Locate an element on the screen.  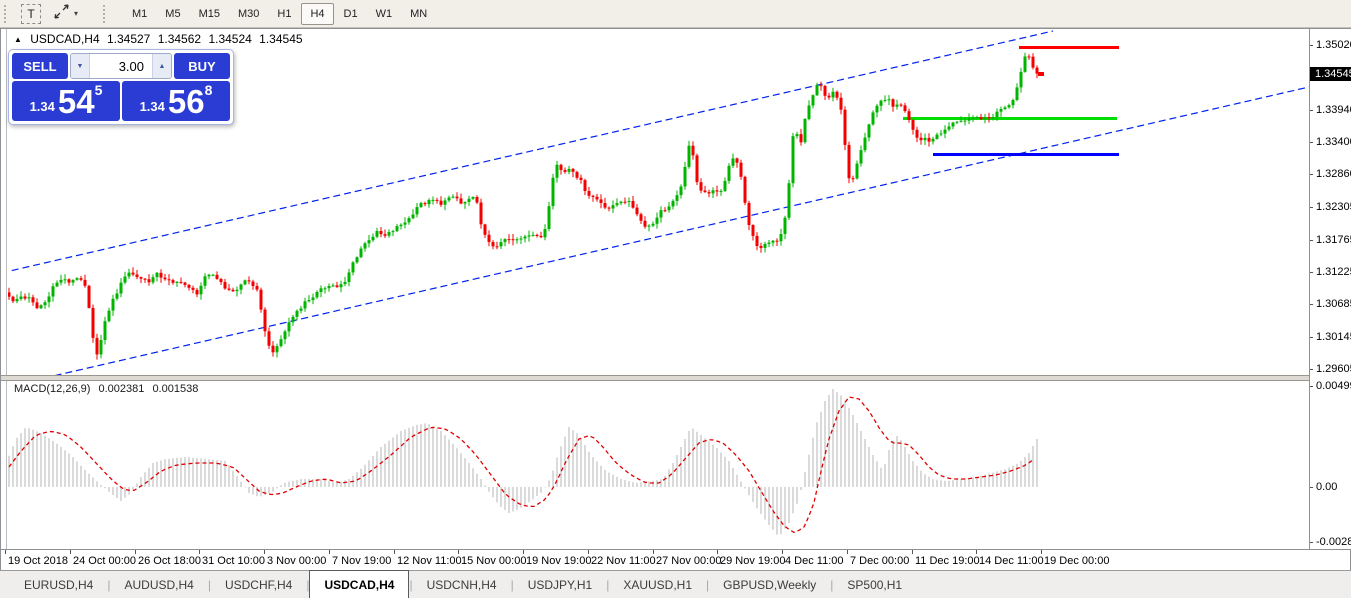
symbol-label: USDCAD,H4 is located at coordinates (65, 39).